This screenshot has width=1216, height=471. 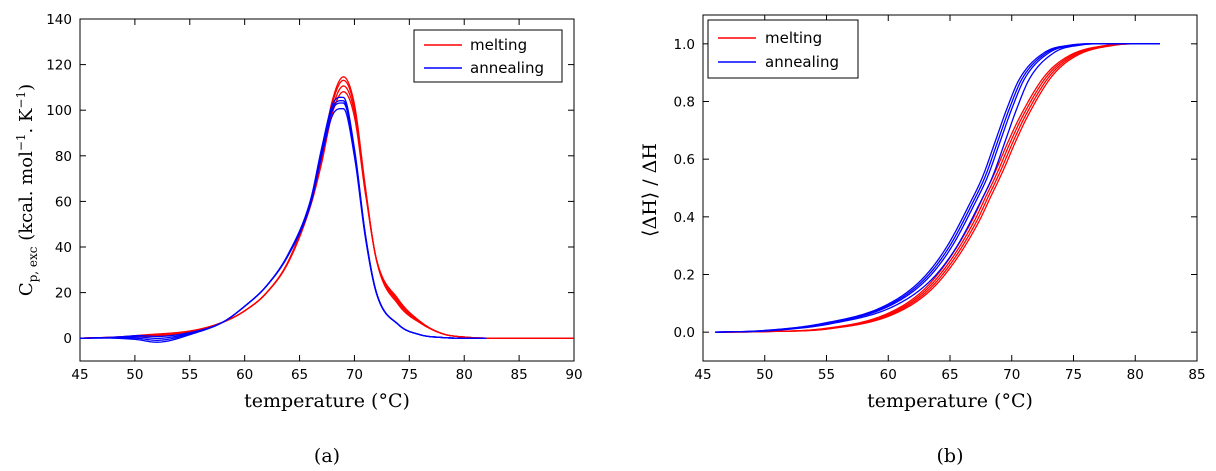 What do you see at coordinates (79, 375) in the screenshot?
I see `chart-a-xtick-label: 45` at bounding box center [79, 375].